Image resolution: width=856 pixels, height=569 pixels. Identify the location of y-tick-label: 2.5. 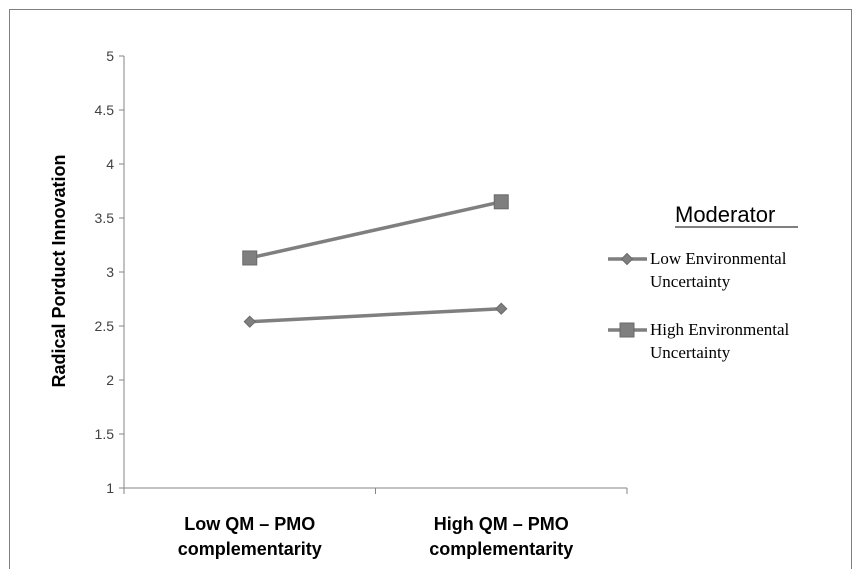
(105, 326).